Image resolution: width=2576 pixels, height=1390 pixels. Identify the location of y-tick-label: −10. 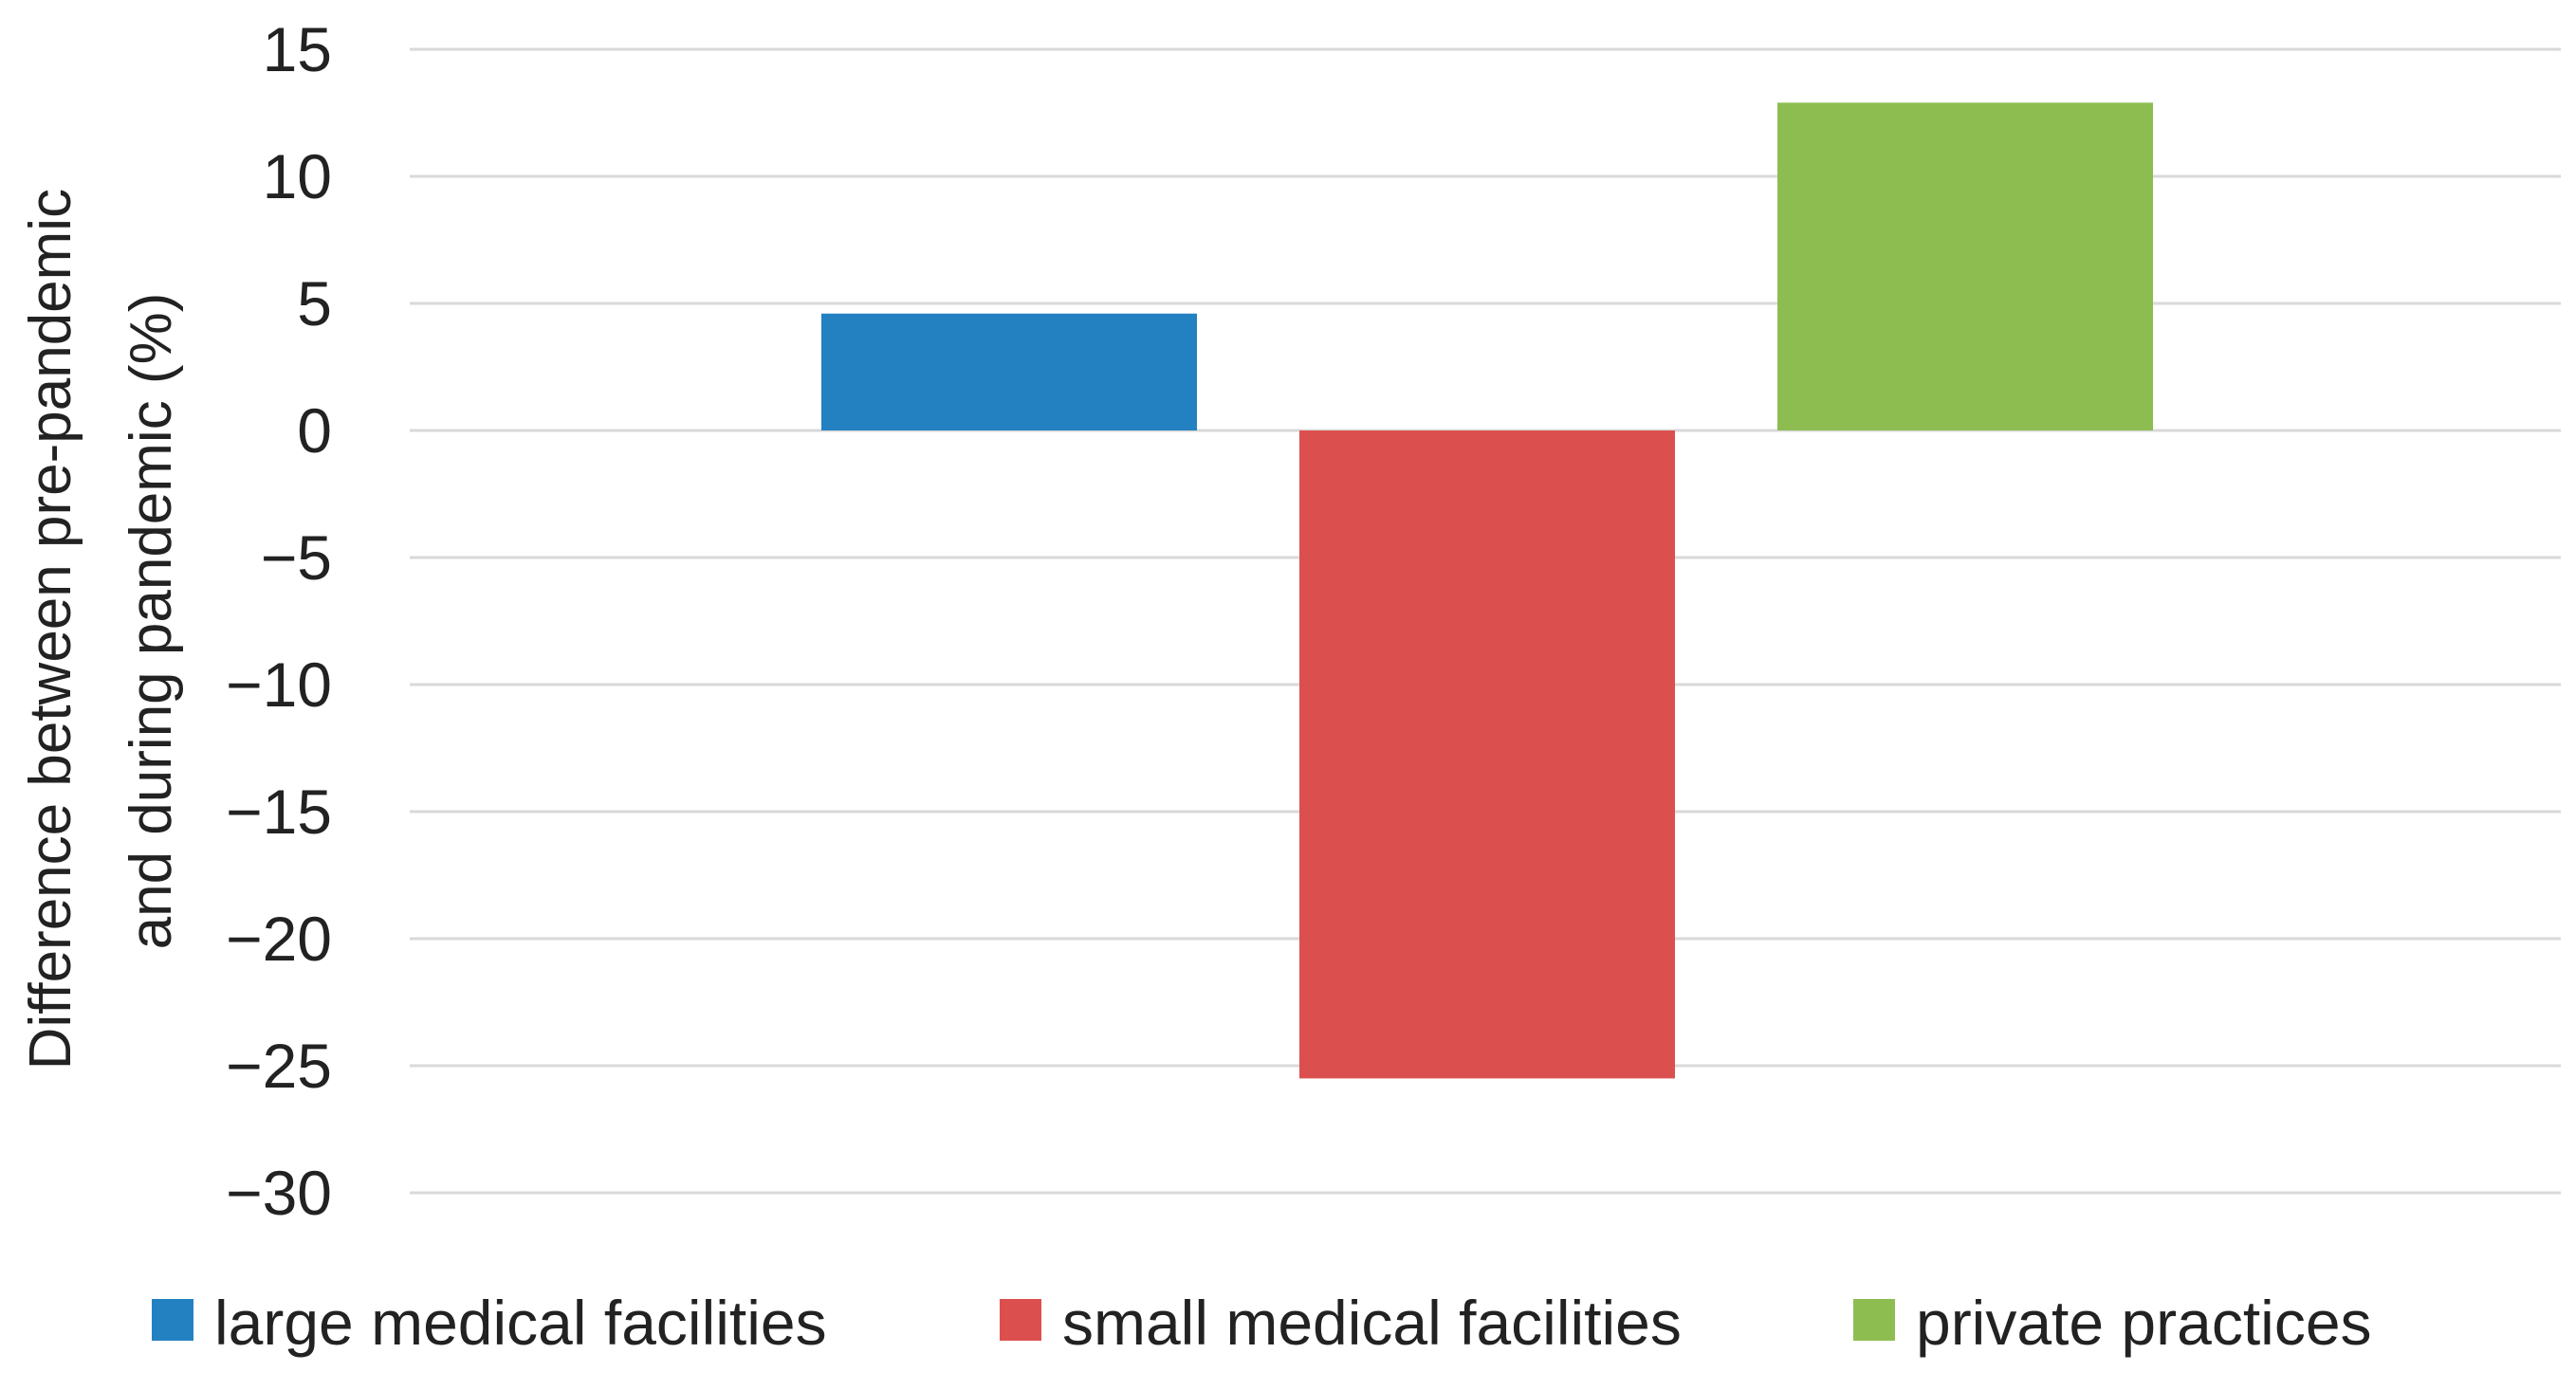
(279, 684).